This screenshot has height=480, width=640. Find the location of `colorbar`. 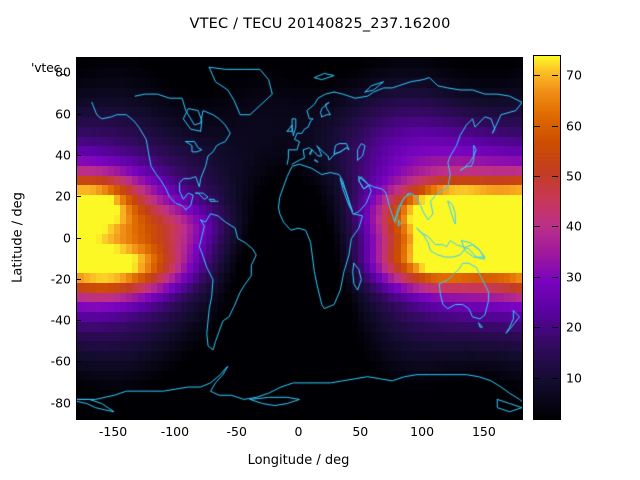

colorbar is located at coordinates (547, 237).